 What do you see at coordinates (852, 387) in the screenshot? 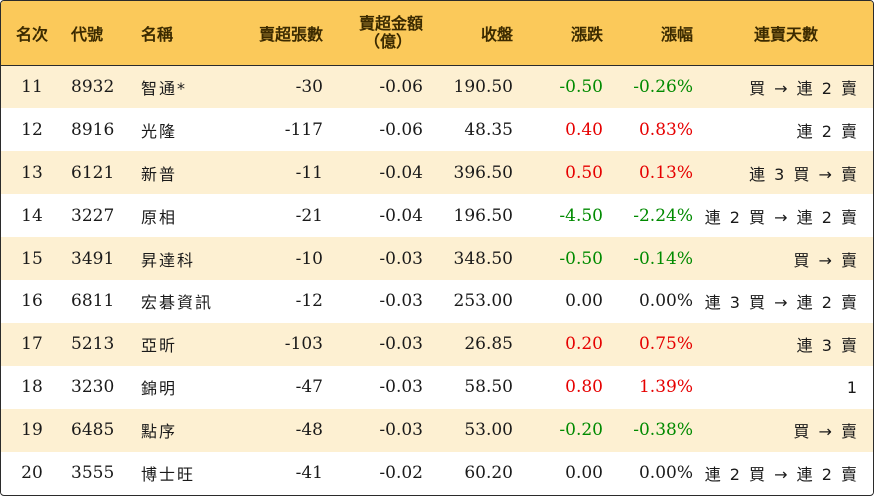
I see `streak-cell: 1` at bounding box center [852, 387].